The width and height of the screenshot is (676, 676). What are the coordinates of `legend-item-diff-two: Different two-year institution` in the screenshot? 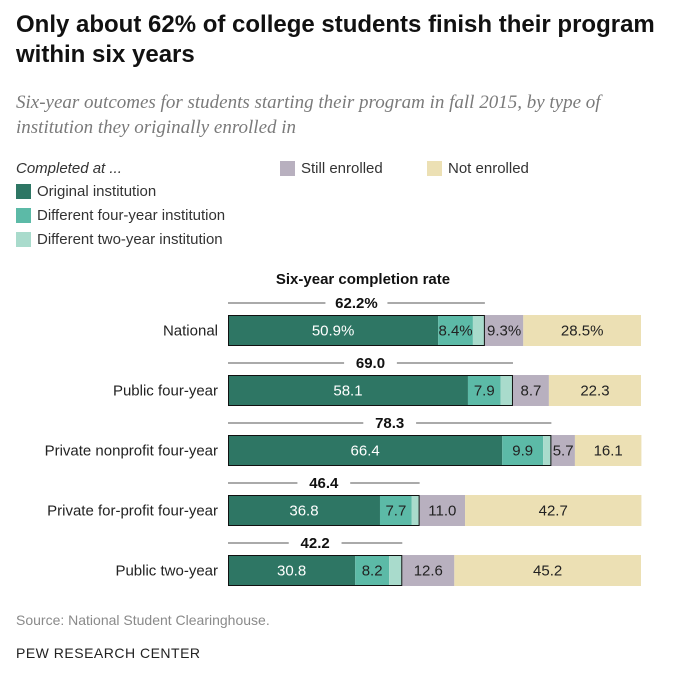 It's located at (119, 239).